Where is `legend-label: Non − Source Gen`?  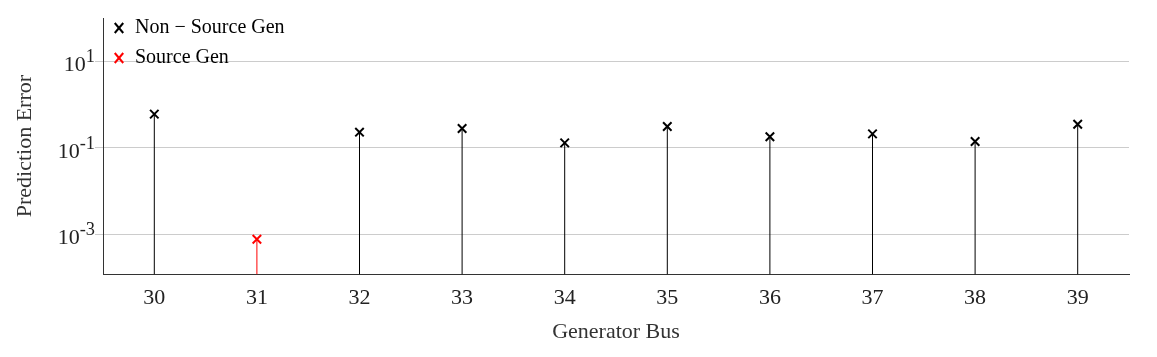 legend-label: Non − Source Gen is located at coordinates (210, 26).